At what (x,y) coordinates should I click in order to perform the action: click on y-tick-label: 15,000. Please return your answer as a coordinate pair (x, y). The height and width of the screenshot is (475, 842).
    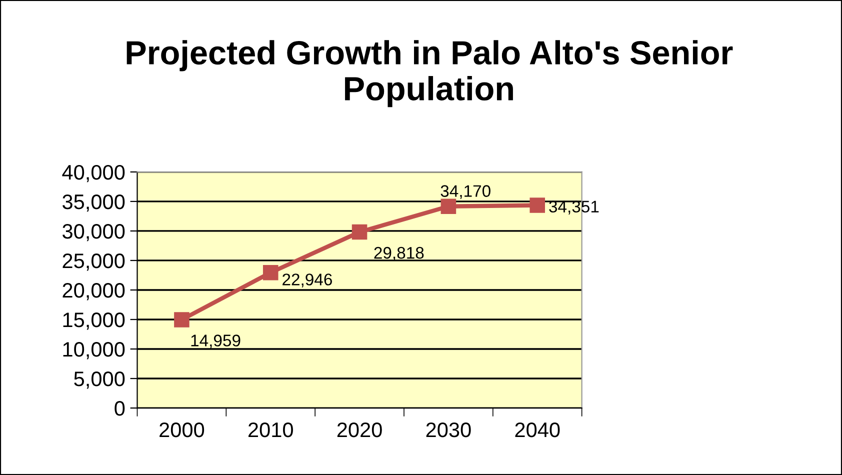
    Looking at the image, I should click on (94, 321).